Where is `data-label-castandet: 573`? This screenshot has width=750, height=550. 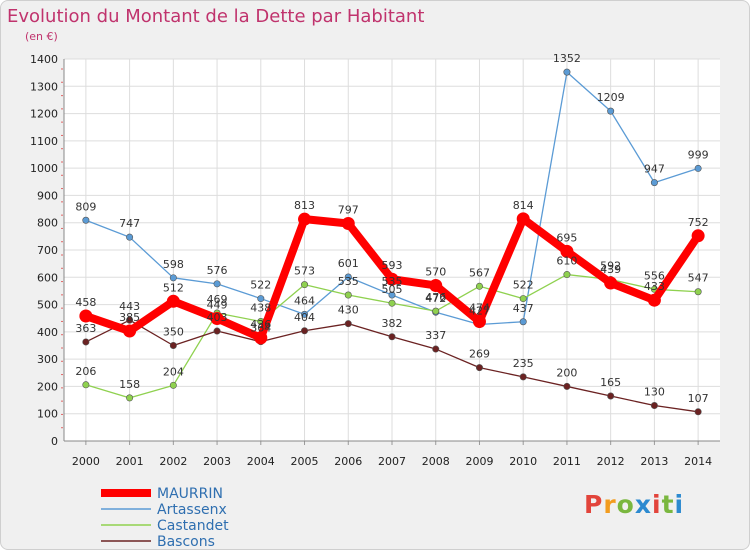 data-label-castandet: 573 is located at coordinates (304, 271).